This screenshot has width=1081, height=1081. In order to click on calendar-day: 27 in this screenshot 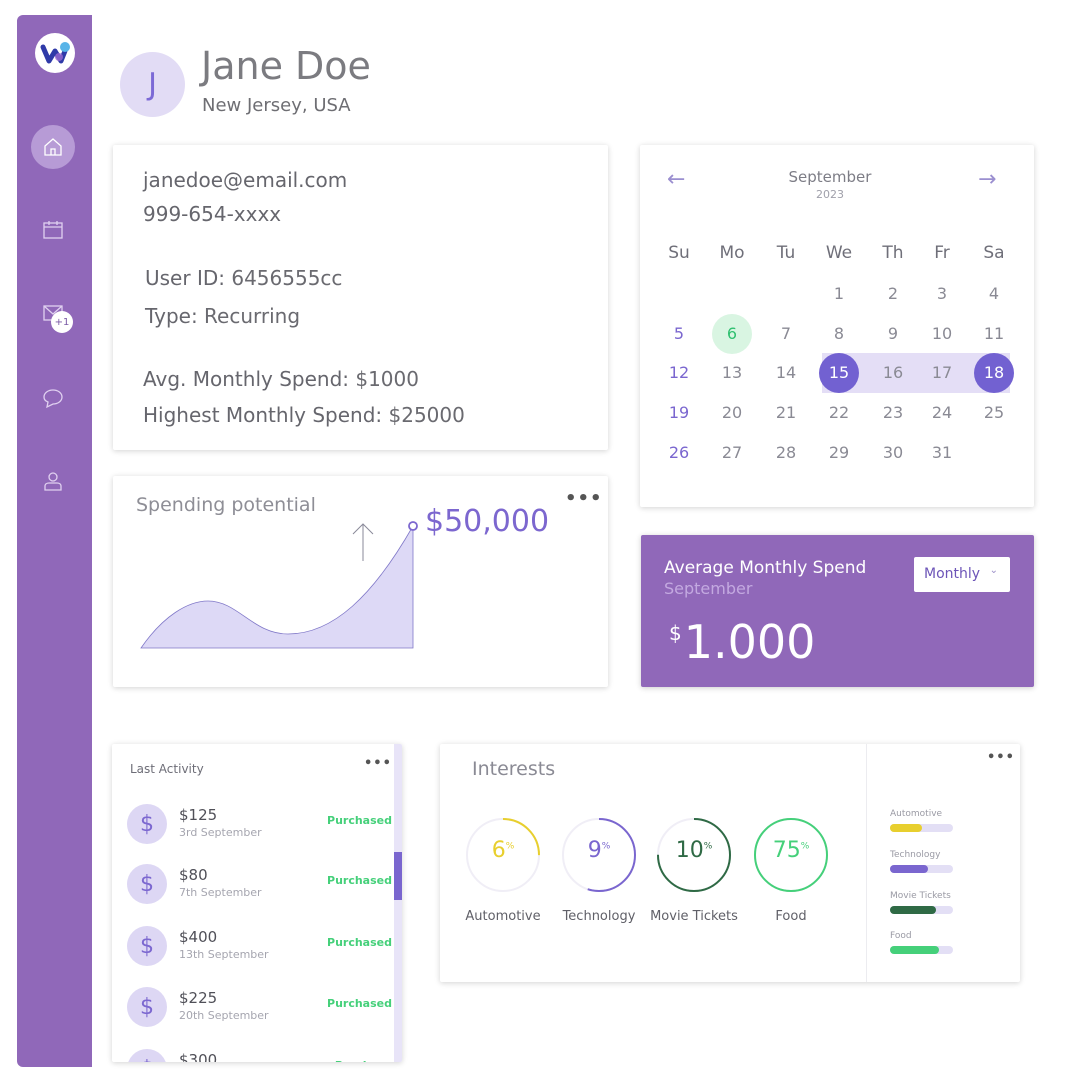, I will do `click(732, 452)`.